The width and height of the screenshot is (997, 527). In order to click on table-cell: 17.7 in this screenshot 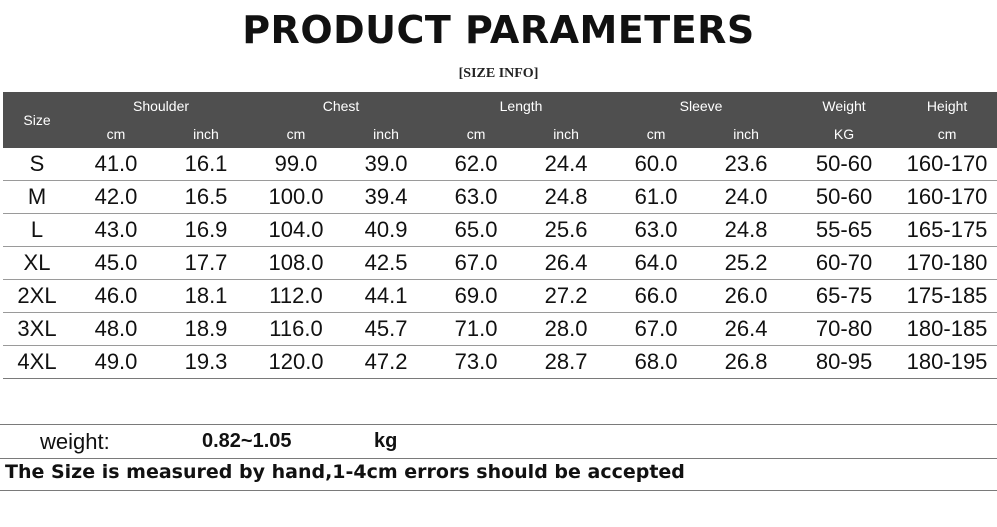, I will do `click(206, 263)`.